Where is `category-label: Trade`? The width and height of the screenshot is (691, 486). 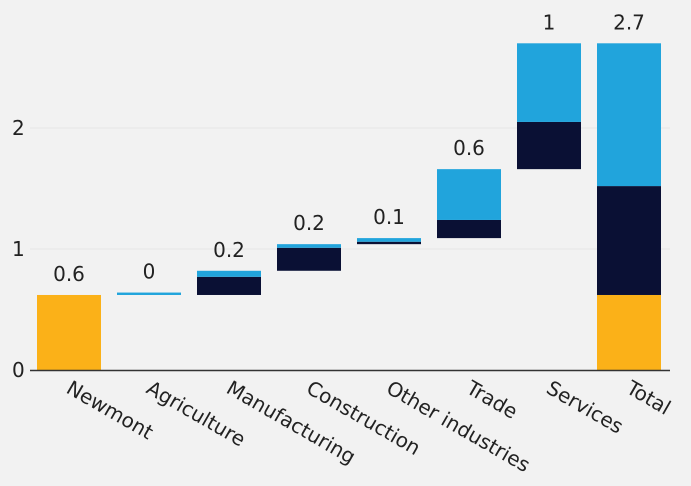 category-label: Trade is located at coordinates (492, 399).